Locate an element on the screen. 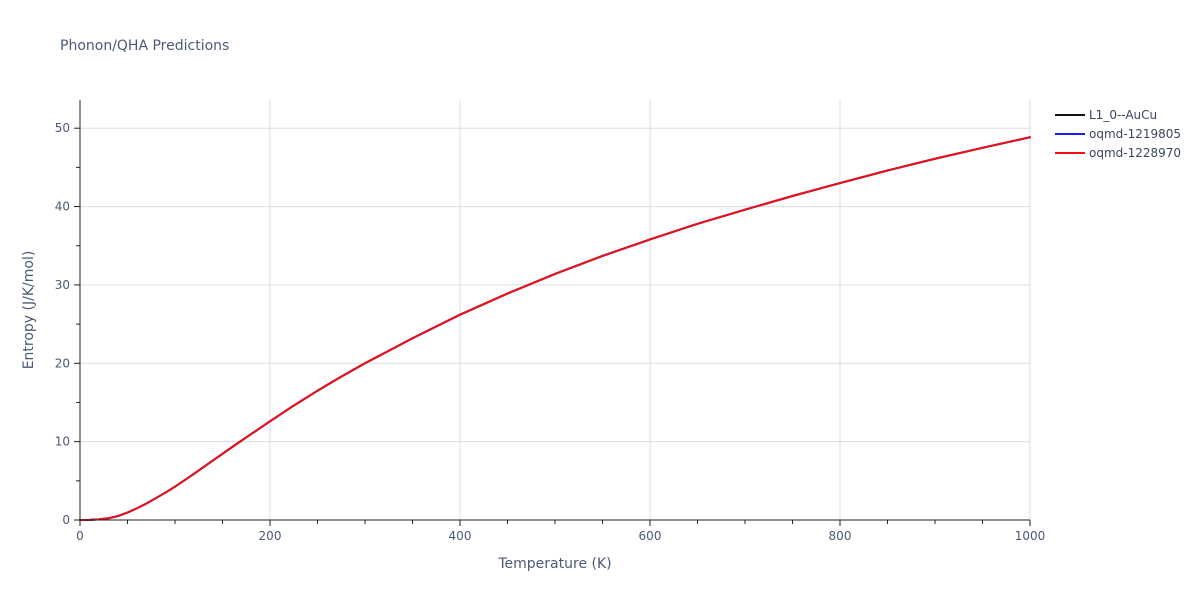 The height and width of the screenshot is (600, 1200). legend-label: L1_0--AuCu is located at coordinates (1123, 115).